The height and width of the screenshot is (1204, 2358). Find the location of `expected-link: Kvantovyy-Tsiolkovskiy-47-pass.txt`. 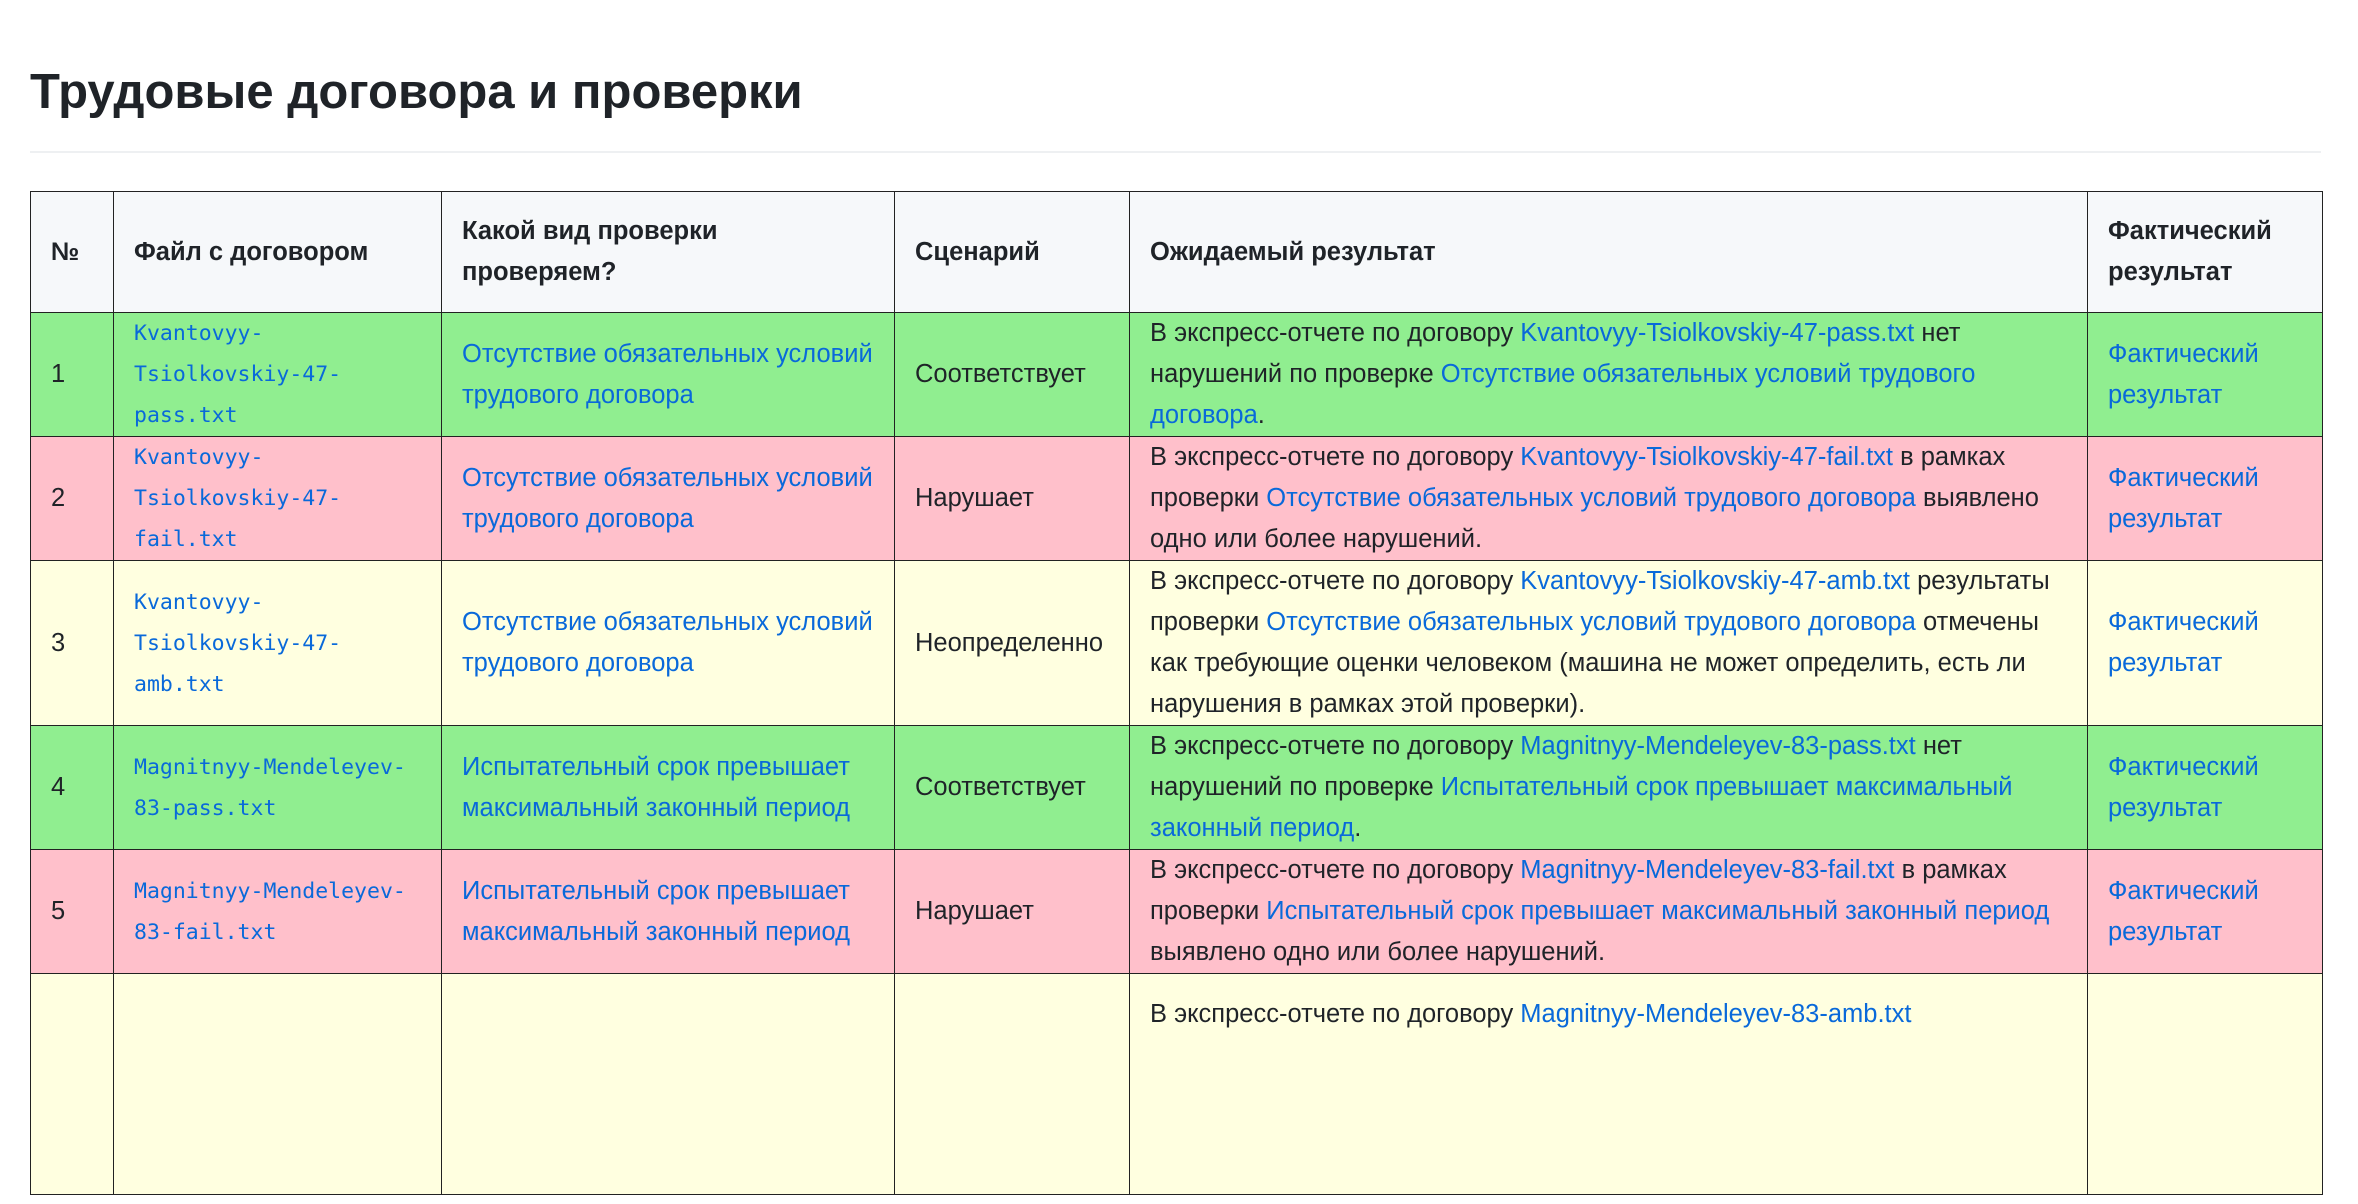

expected-link: Kvantovyy-Tsiolkovskiy-47-pass.txt is located at coordinates (1717, 333).